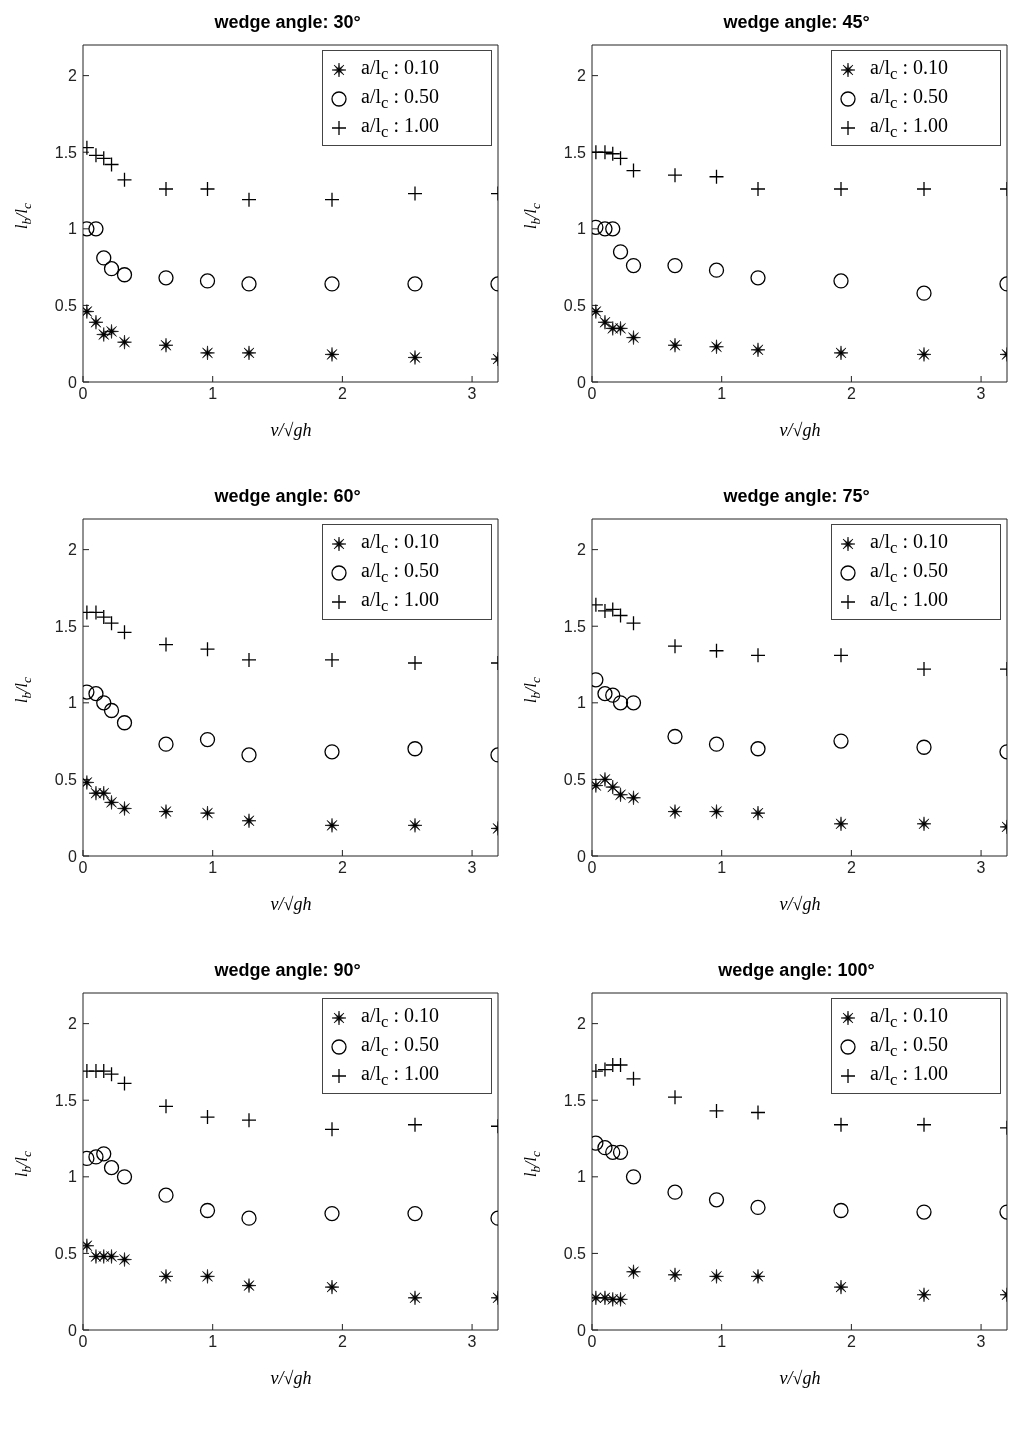  What do you see at coordinates (287, 22) in the screenshot?
I see `chart-title: wedge angle: 30°` at bounding box center [287, 22].